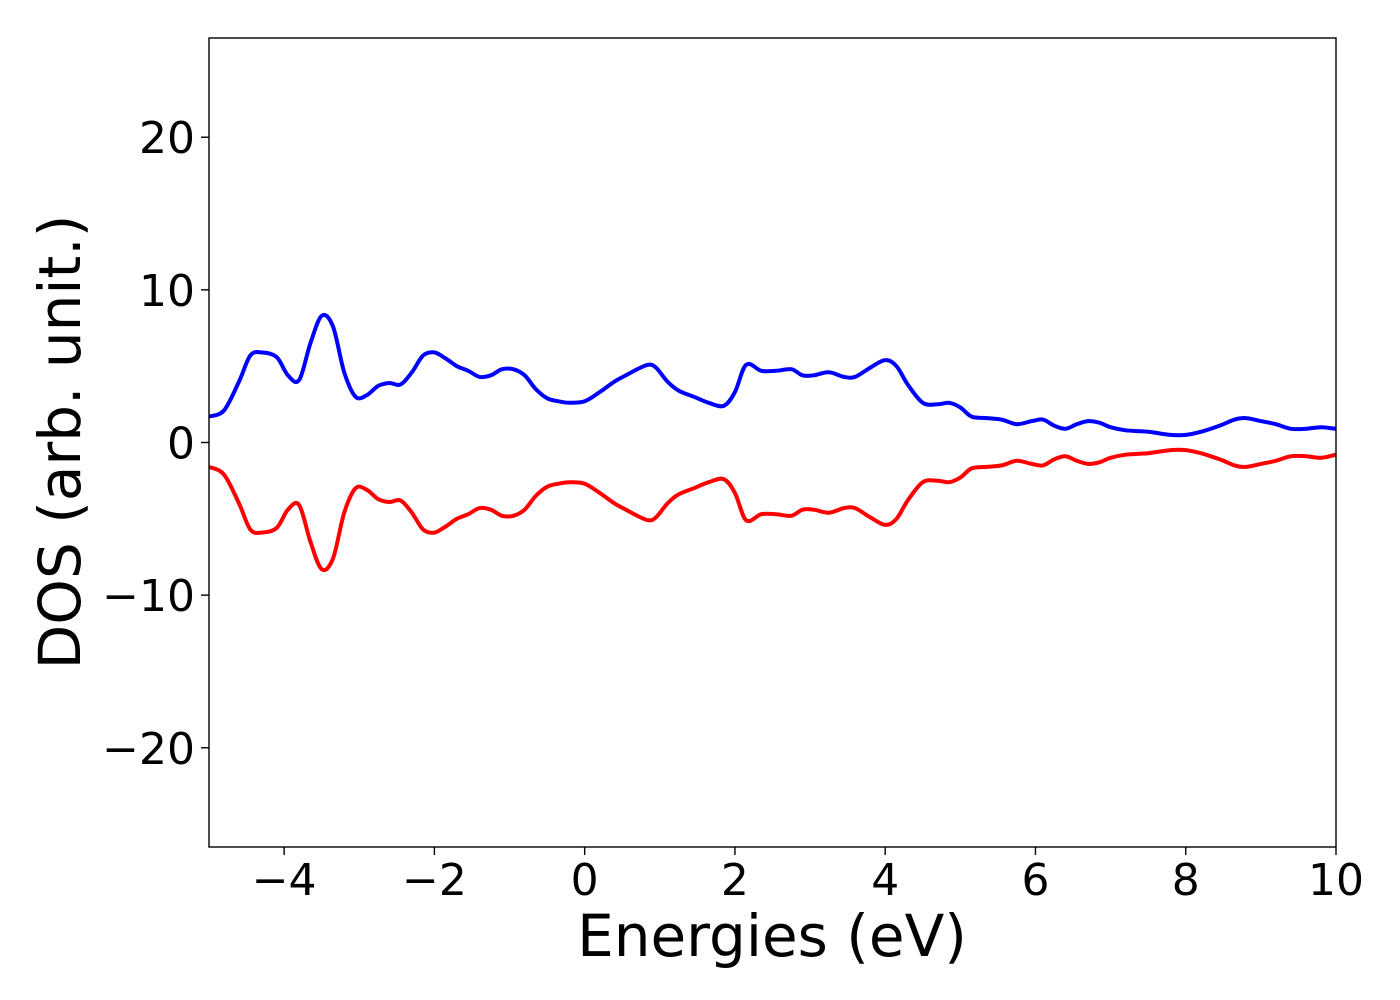  I want to click on x-tick-label: 6, so click(1035, 880).